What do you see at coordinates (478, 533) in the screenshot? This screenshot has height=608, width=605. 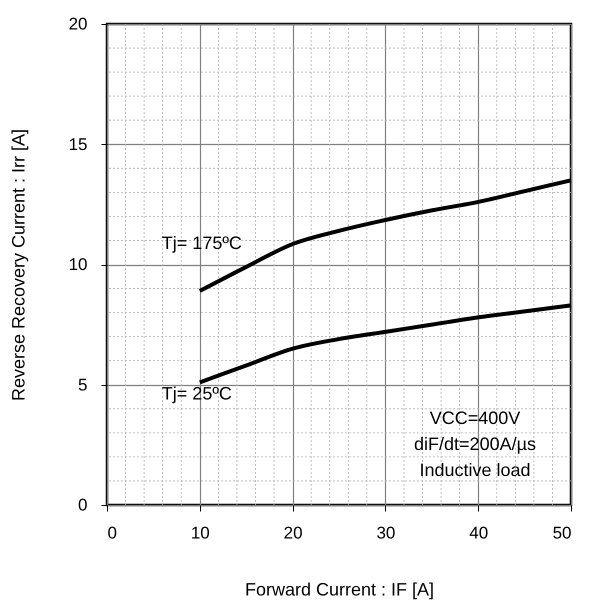 I see `x-tick-label: 40` at bounding box center [478, 533].